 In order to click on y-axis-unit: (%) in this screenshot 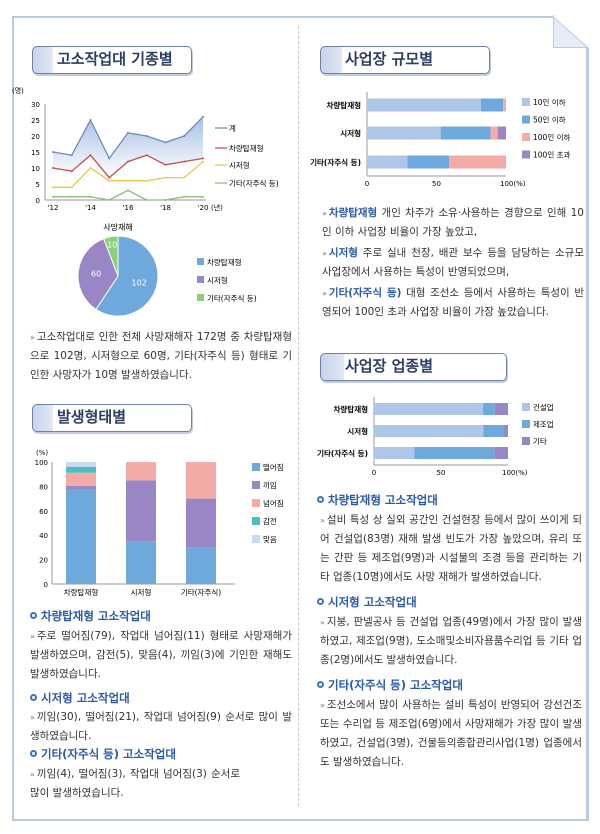, I will do `click(42, 453)`.